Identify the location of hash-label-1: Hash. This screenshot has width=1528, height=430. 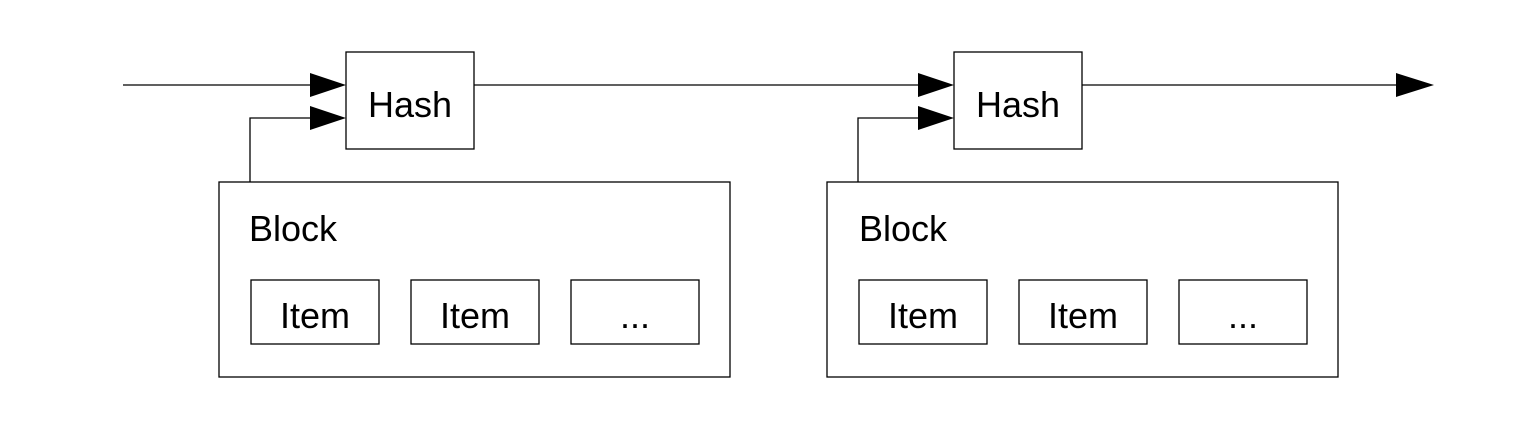
(410, 104).